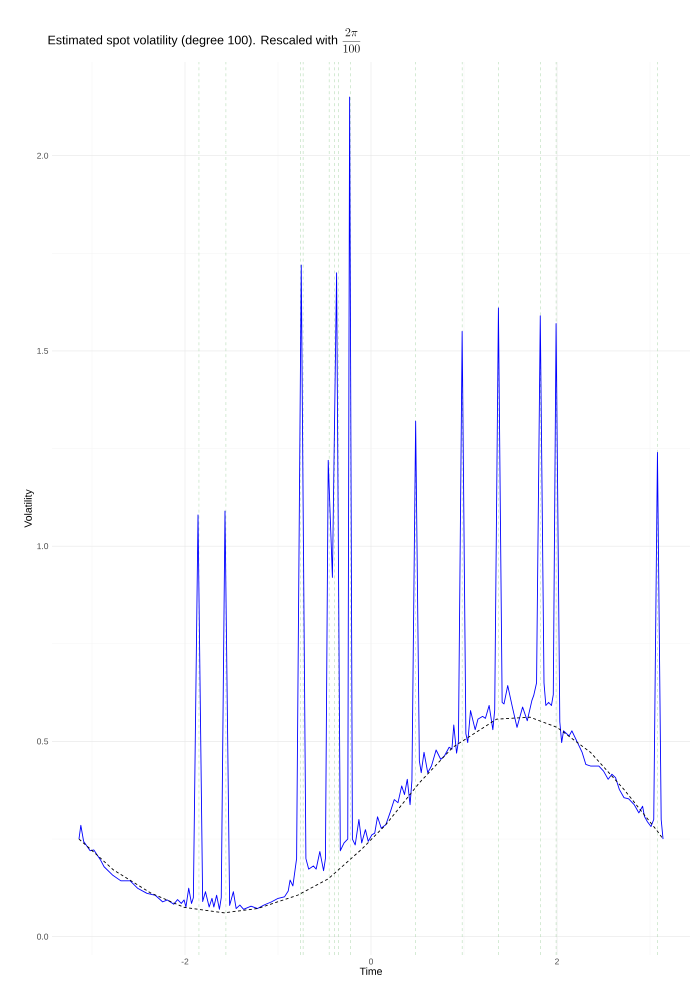 The image size is (700, 1000). Describe the element at coordinates (42, 155) in the screenshot. I see `y-tick-label: 2.0` at that location.